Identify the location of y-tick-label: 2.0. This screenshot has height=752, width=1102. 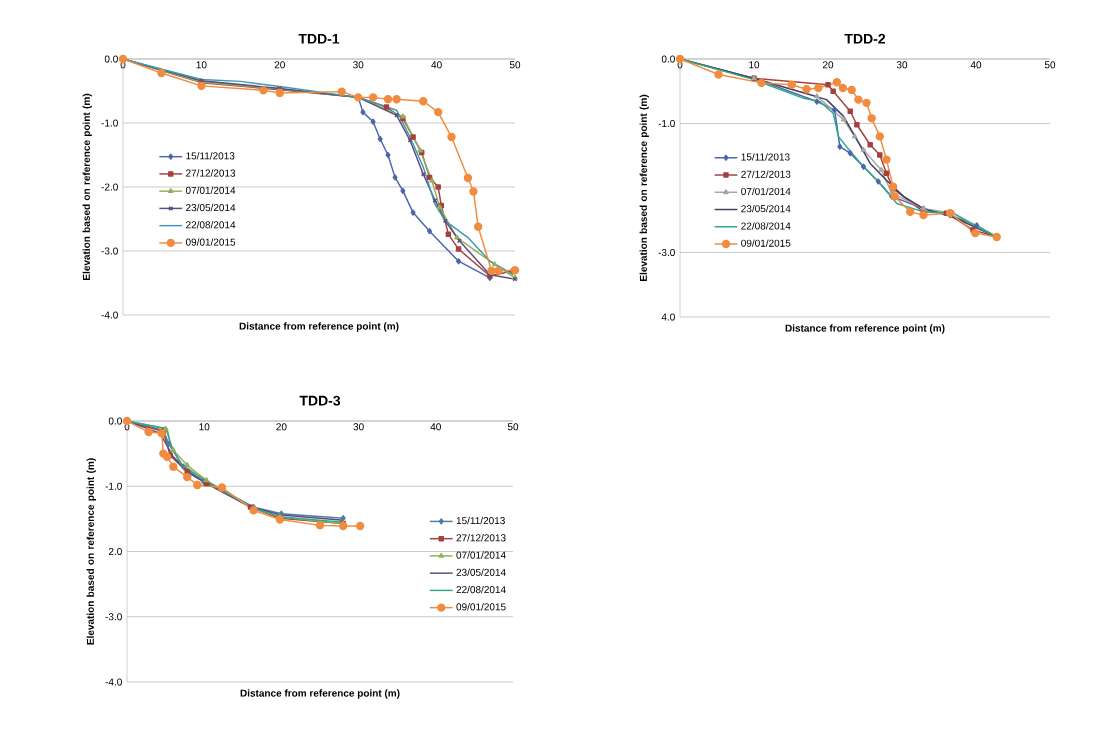
(115, 551).